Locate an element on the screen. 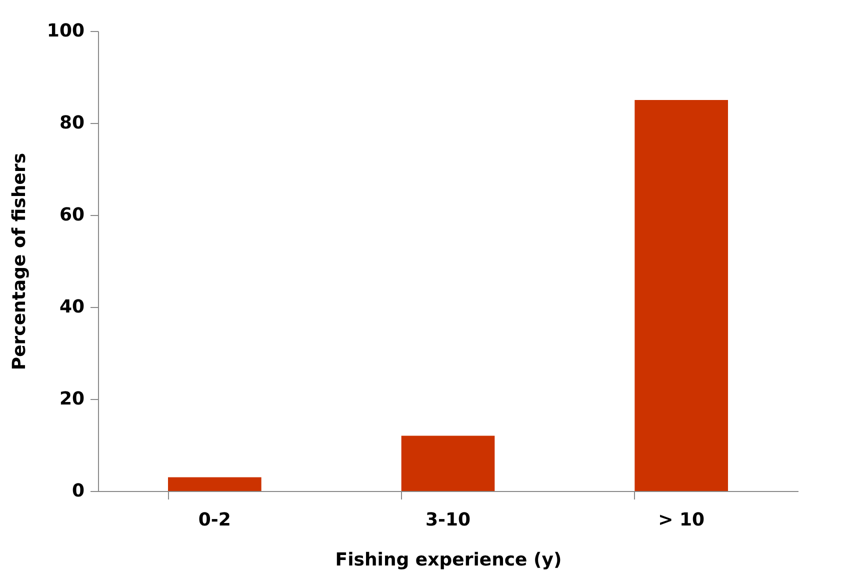 Image resolution: width=856 pixels, height=575 pixels. y-tick-label: 100 is located at coordinates (65, 31).